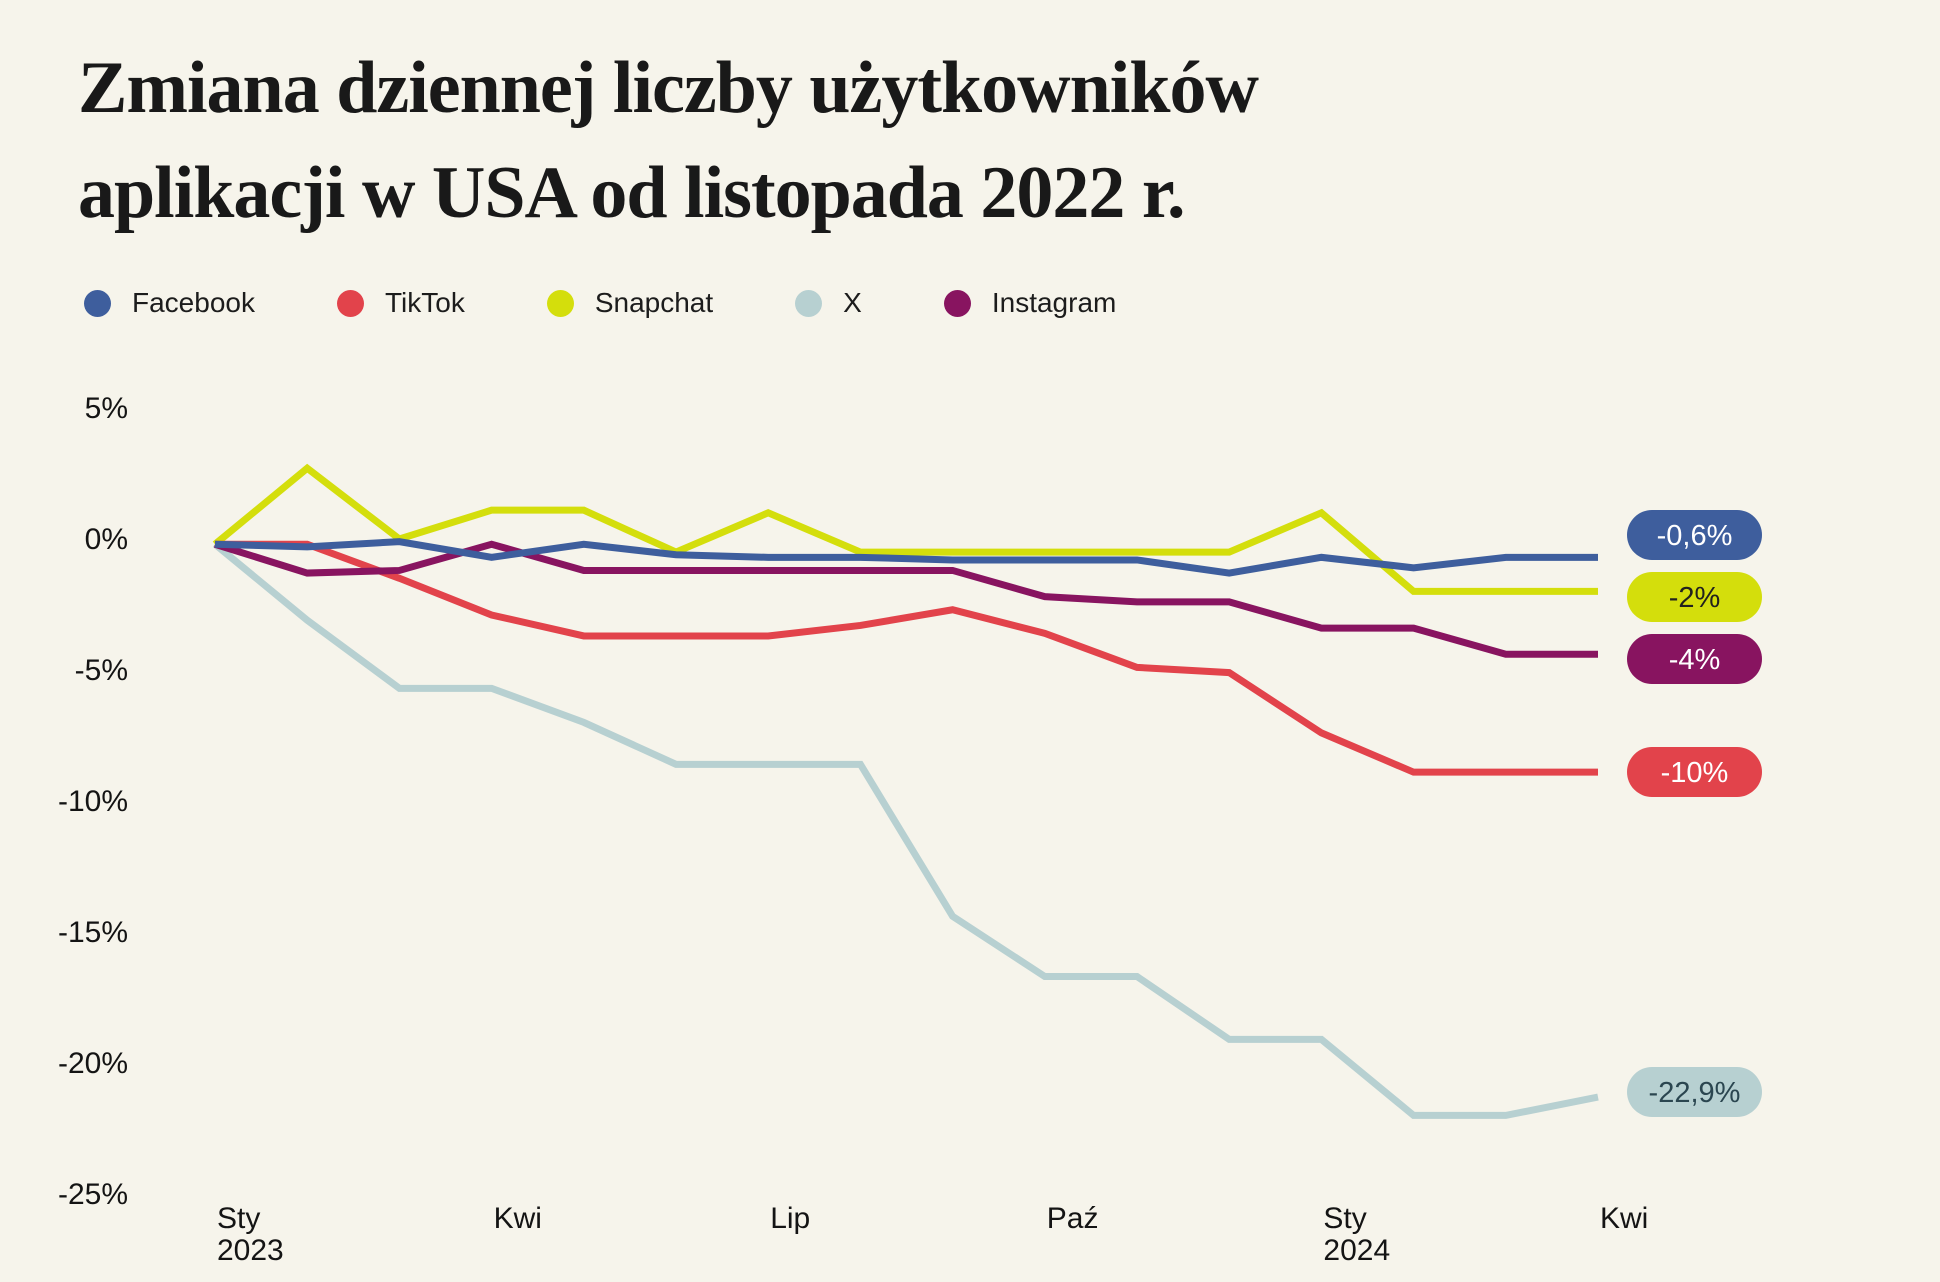 The height and width of the screenshot is (1282, 1940). I want to click on end-badge-label-snapchat: -2%, so click(1695, 598).